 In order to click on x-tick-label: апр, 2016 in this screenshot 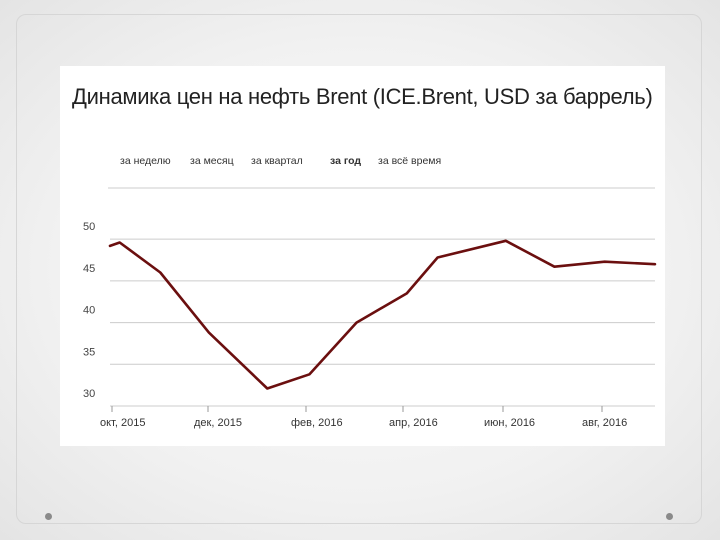, I will do `click(413, 423)`.